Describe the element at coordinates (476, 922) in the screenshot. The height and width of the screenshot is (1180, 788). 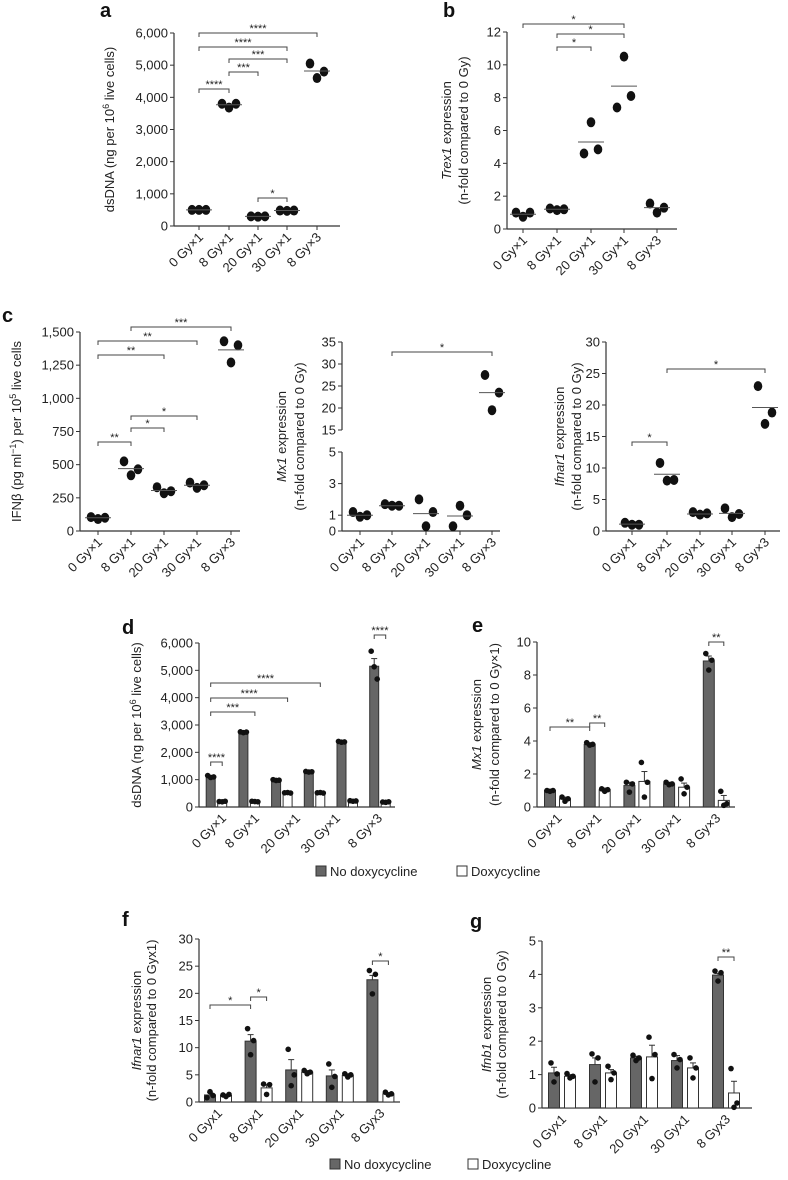
I see `panel-label: g` at that location.